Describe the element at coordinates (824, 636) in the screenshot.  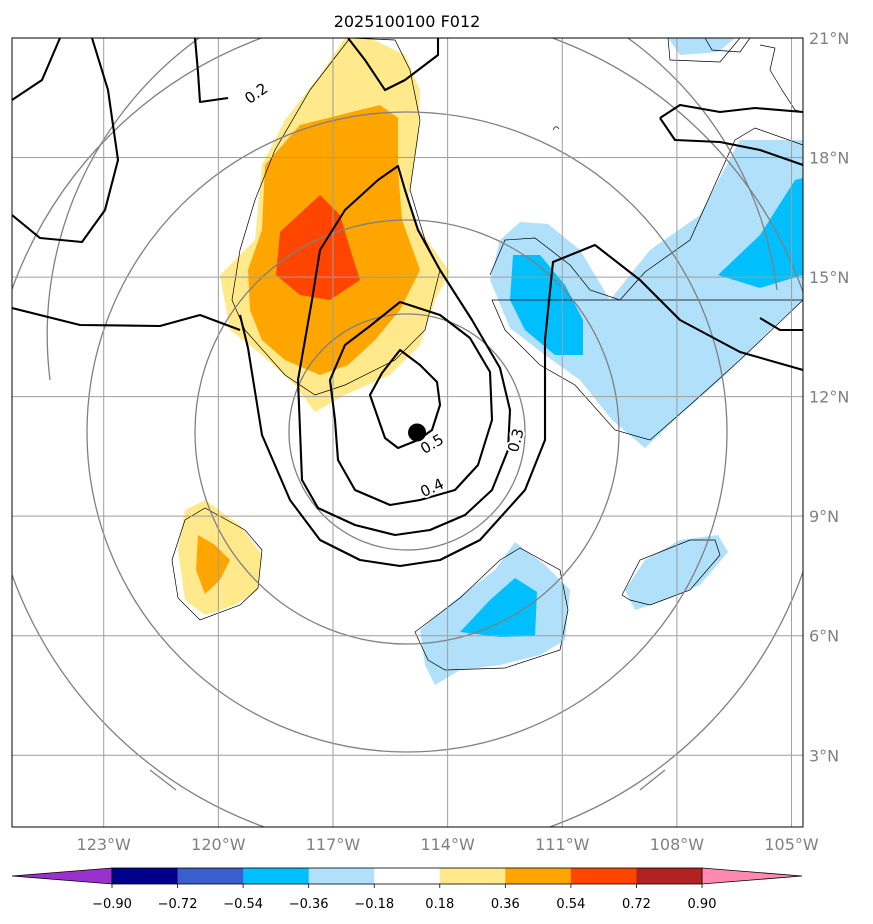
I see `lat-label-1: 6°N` at that location.